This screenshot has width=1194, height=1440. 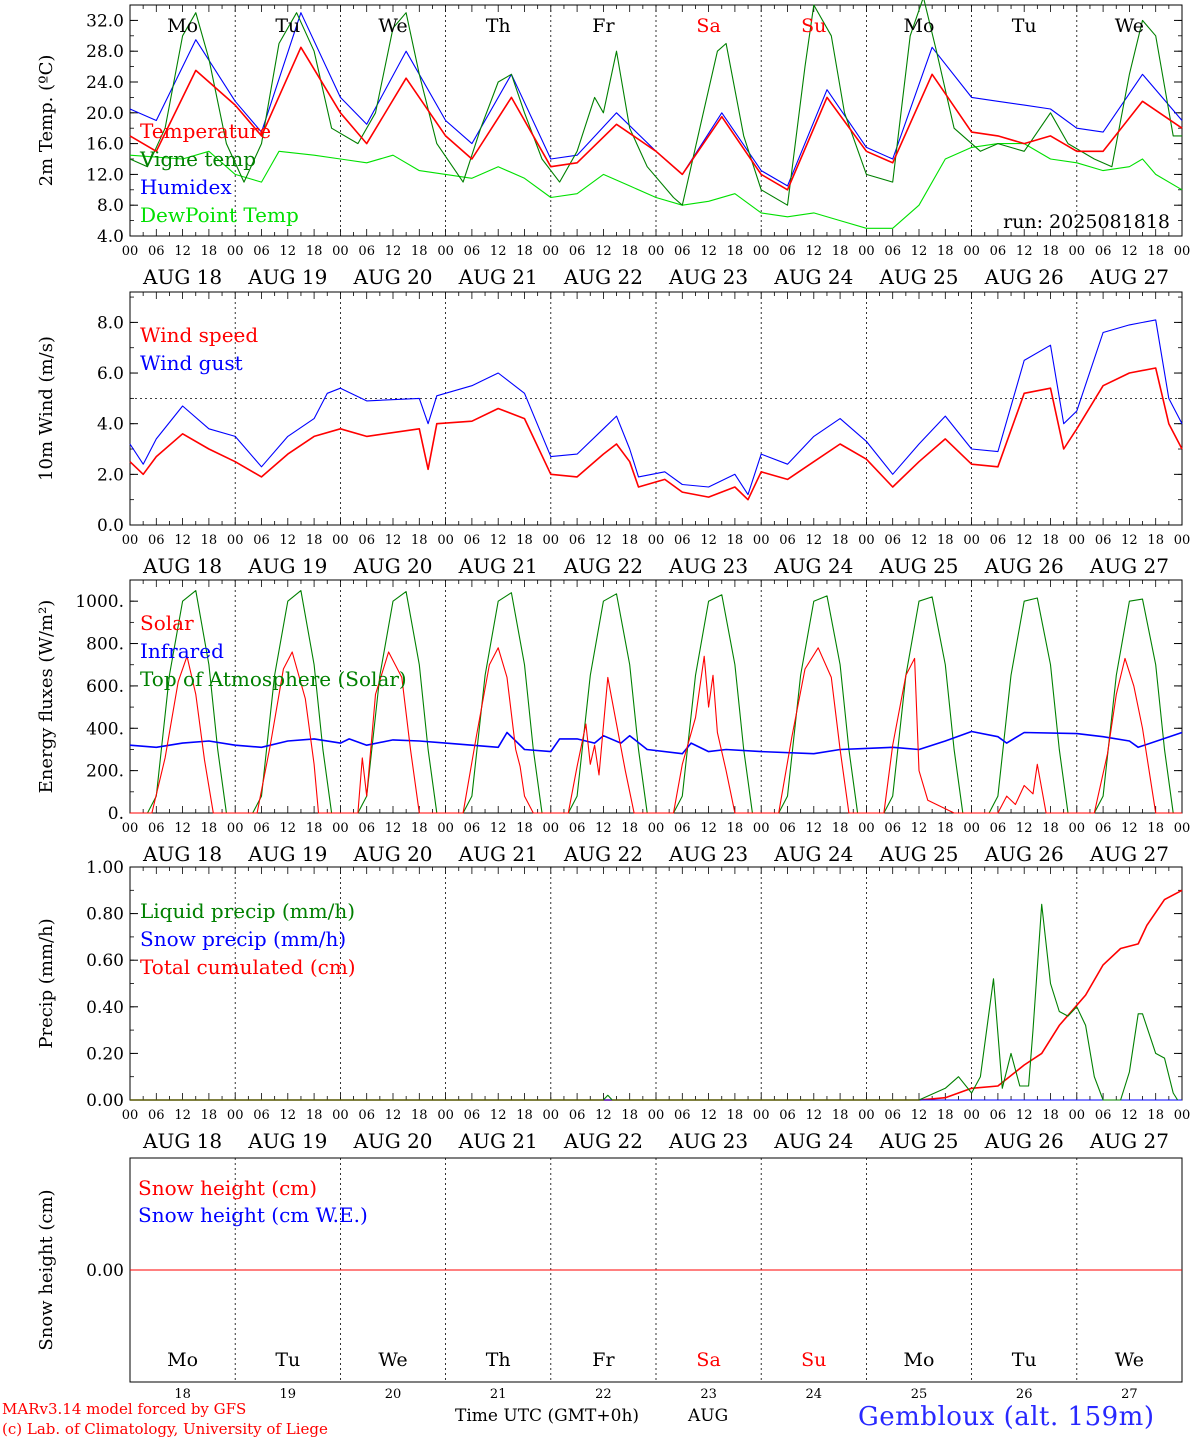 I want to click on run-label: run: 2025081818, so click(x=1086, y=222).